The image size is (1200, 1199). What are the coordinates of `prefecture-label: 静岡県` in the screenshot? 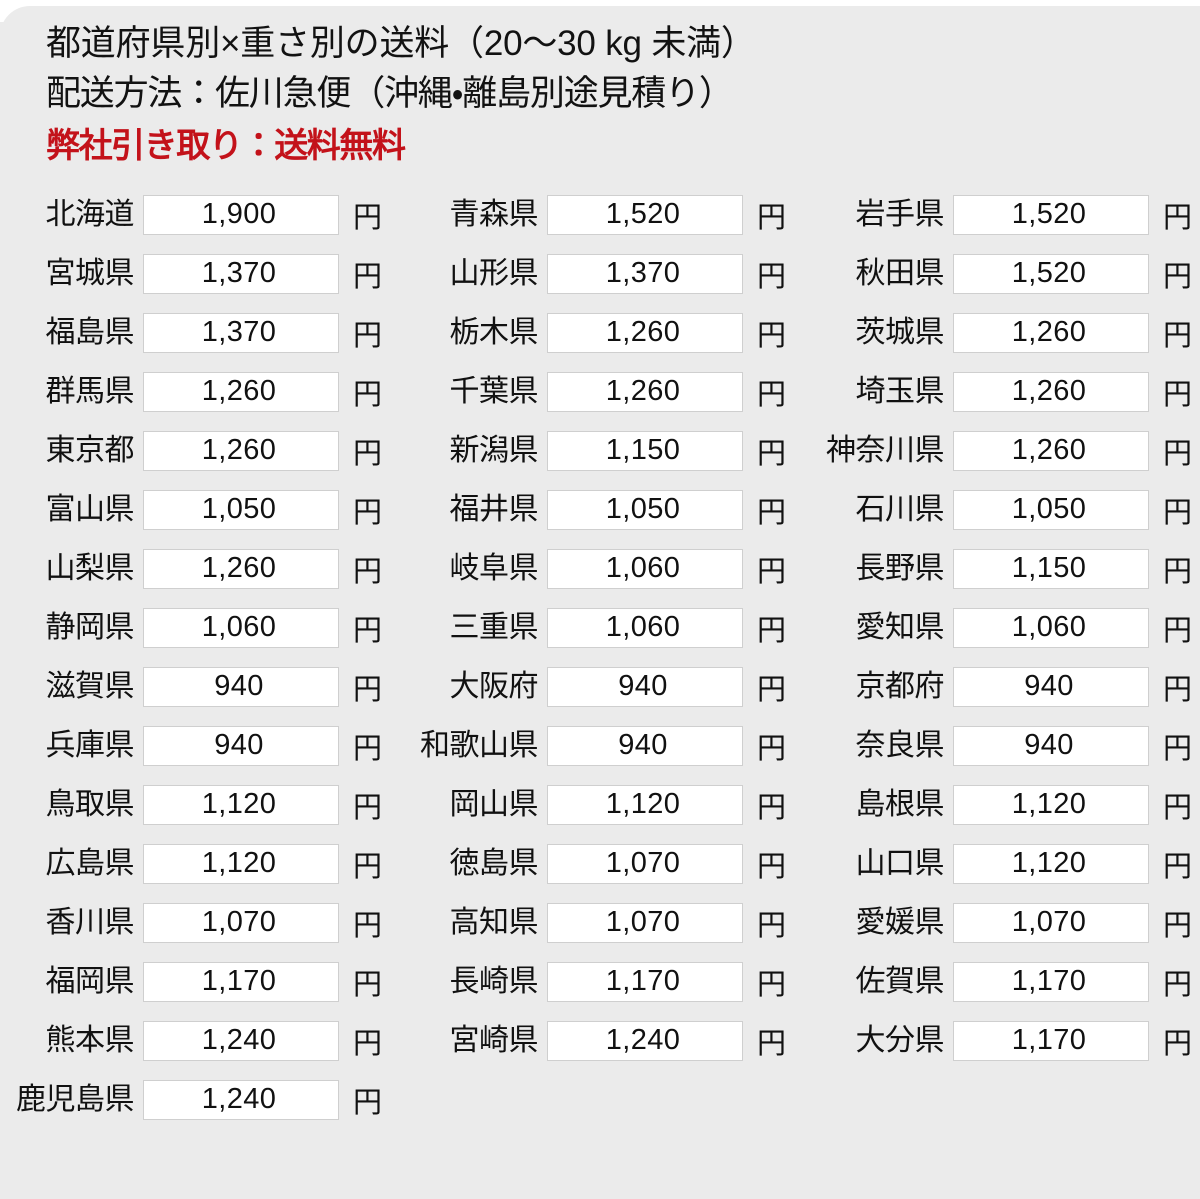 It's located at (90, 627).